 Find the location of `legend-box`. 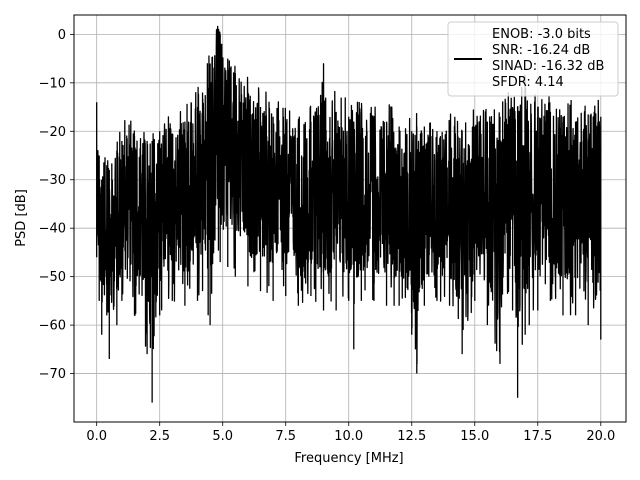

legend-box is located at coordinates (533, 59).